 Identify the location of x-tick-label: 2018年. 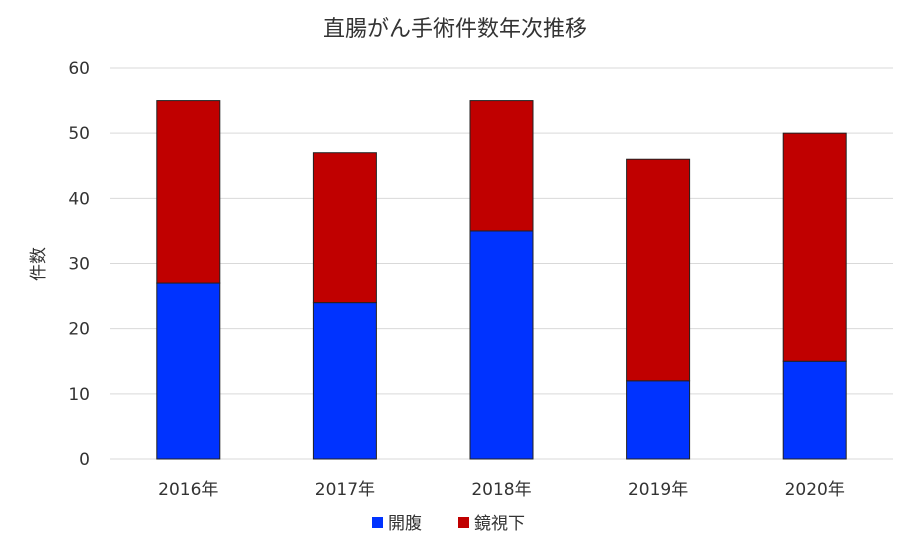
(501, 490).